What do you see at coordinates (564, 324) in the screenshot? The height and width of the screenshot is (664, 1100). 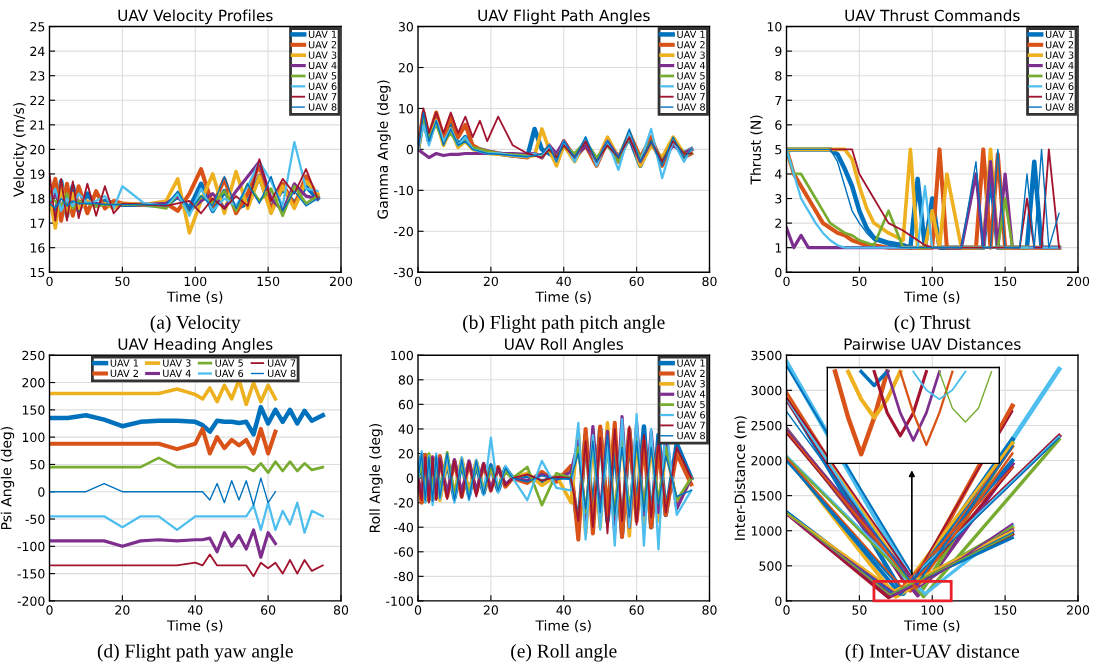 I see `text: (b) Flight path pitch angle` at bounding box center [564, 324].